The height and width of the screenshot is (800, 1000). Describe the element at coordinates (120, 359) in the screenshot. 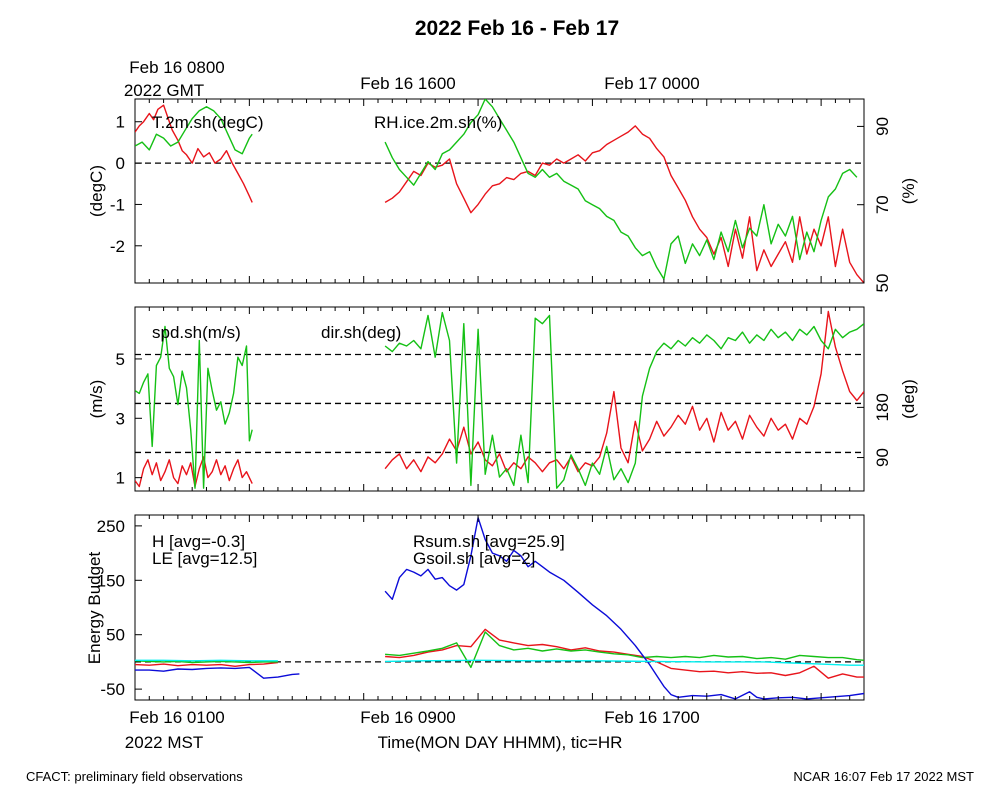

I see `y-tick-label: 5` at that location.